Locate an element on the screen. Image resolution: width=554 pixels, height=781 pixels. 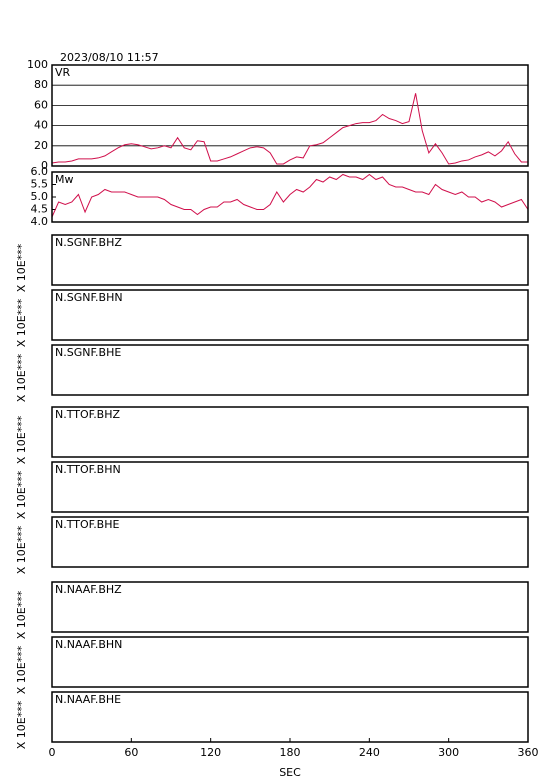
panel-label: N.SGNF.BHZ is located at coordinates (88, 242).